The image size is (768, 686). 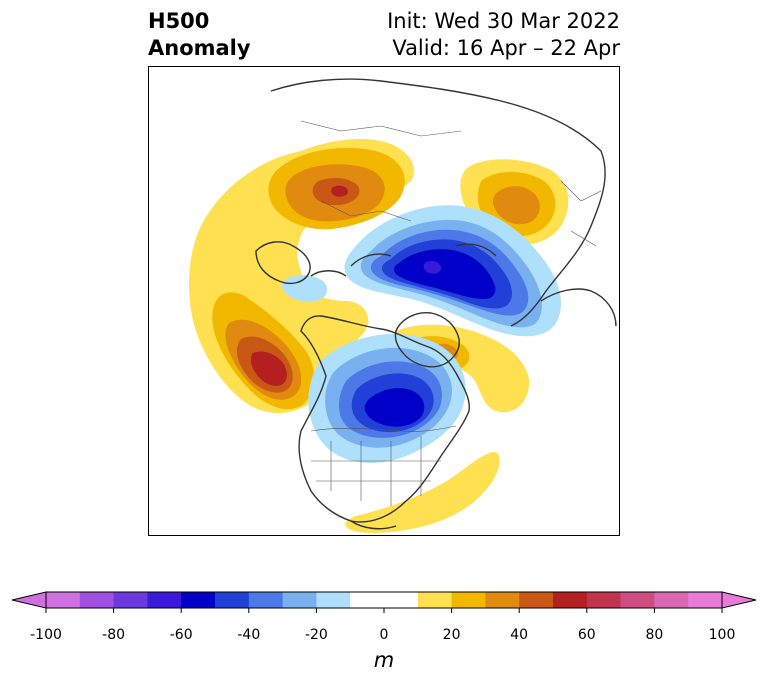 I want to click on coastline-europe, so click(x=578, y=307).